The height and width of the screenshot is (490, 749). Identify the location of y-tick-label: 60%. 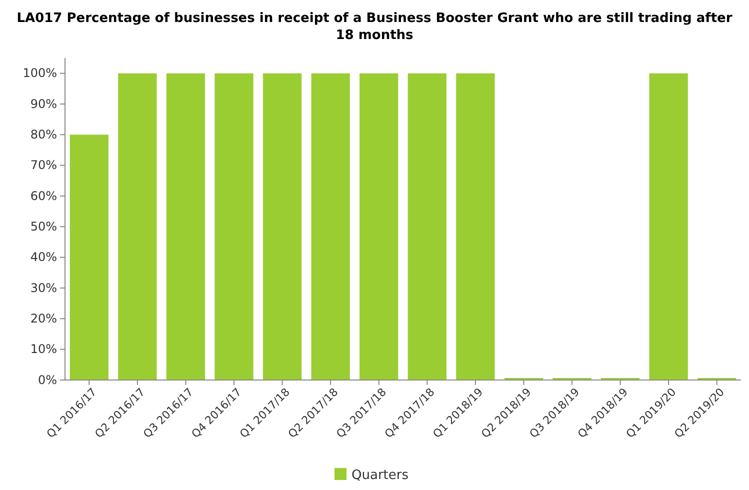
(43, 195).